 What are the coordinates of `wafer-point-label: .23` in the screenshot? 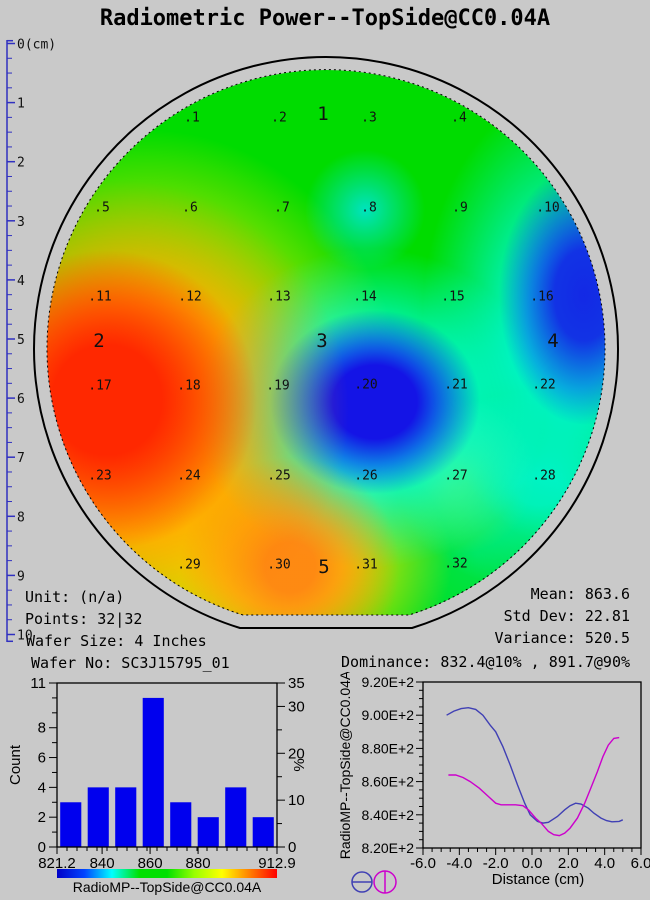 It's located at (100, 476).